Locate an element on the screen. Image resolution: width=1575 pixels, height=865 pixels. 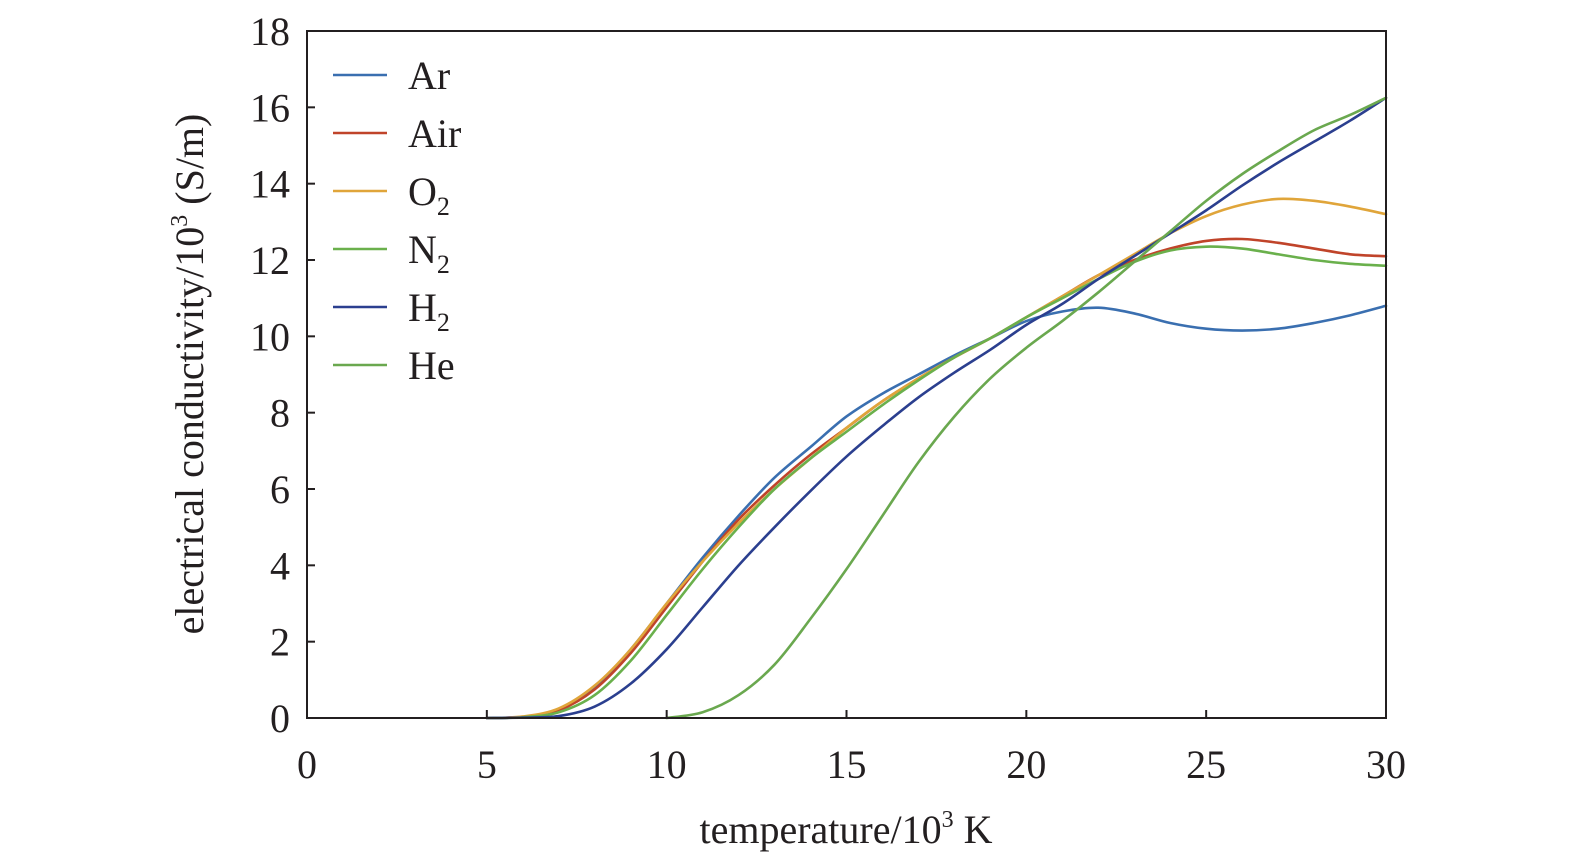
y-tick-label: 2 is located at coordinates (280, 642).